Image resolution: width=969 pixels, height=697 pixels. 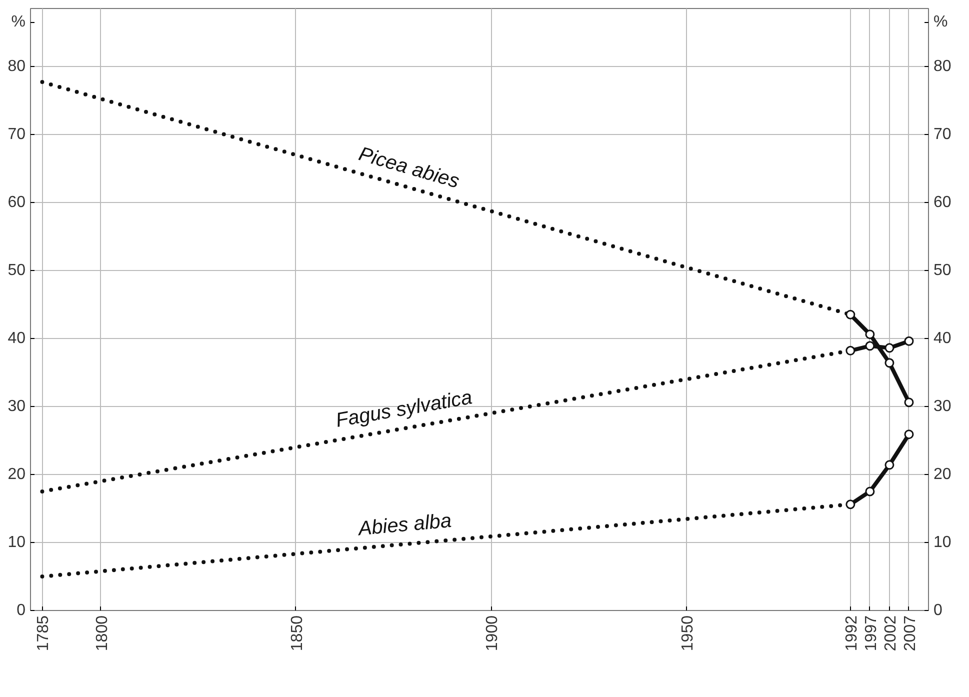 What do you see at coordinates (17, 474) in the screenshot?
I see `y-tick-label: 20` at bounding box center [17, 474].